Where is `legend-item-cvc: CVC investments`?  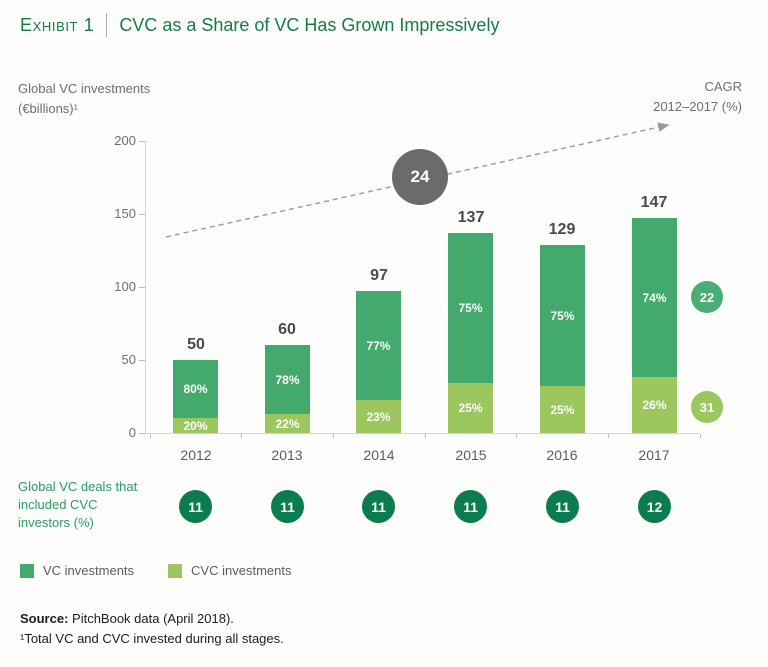 legend-item-cvc: CVC investments is located at coordinates (229, 570).